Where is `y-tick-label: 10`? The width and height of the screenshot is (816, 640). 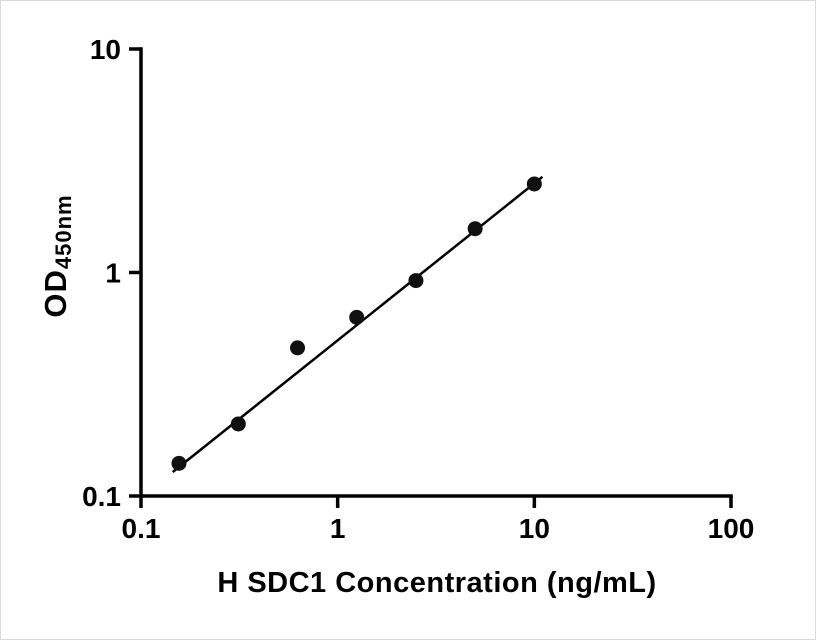 y-tick-label: 10 is located at coordinates (105, 49).